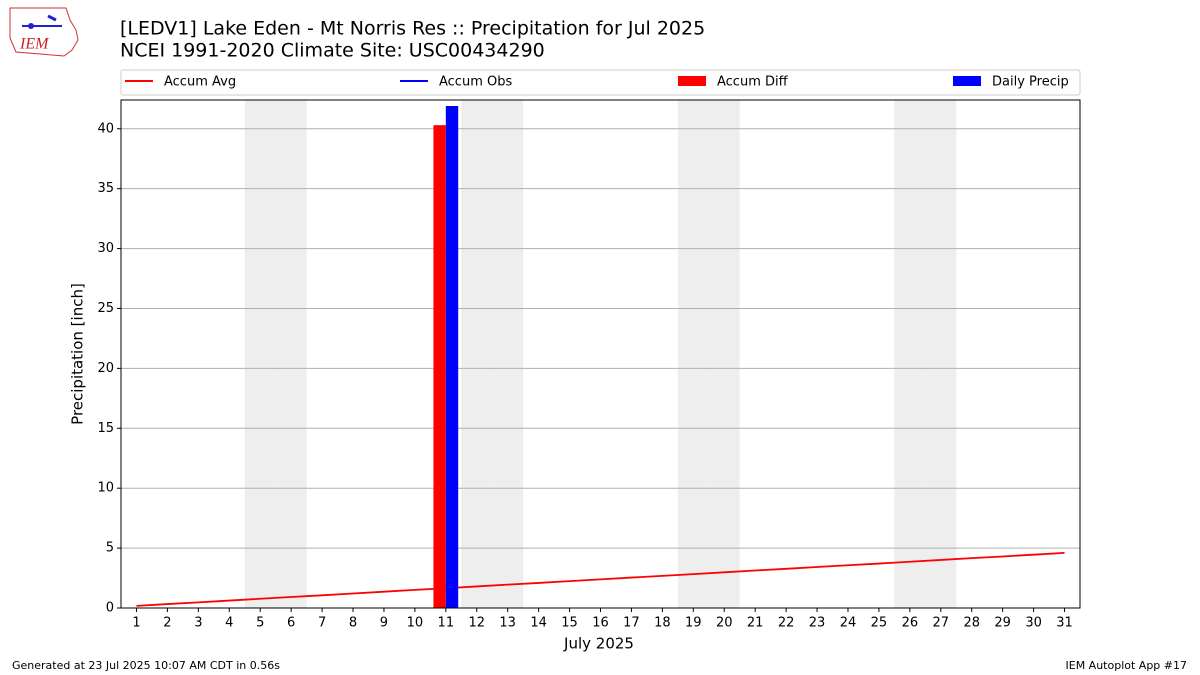 The height and width of the screenshot is (675, 1200). What do you see at coordinates (600, 623) in the screenshot?
I see `x-tick-label: 16` at bounding box center [600, 623].